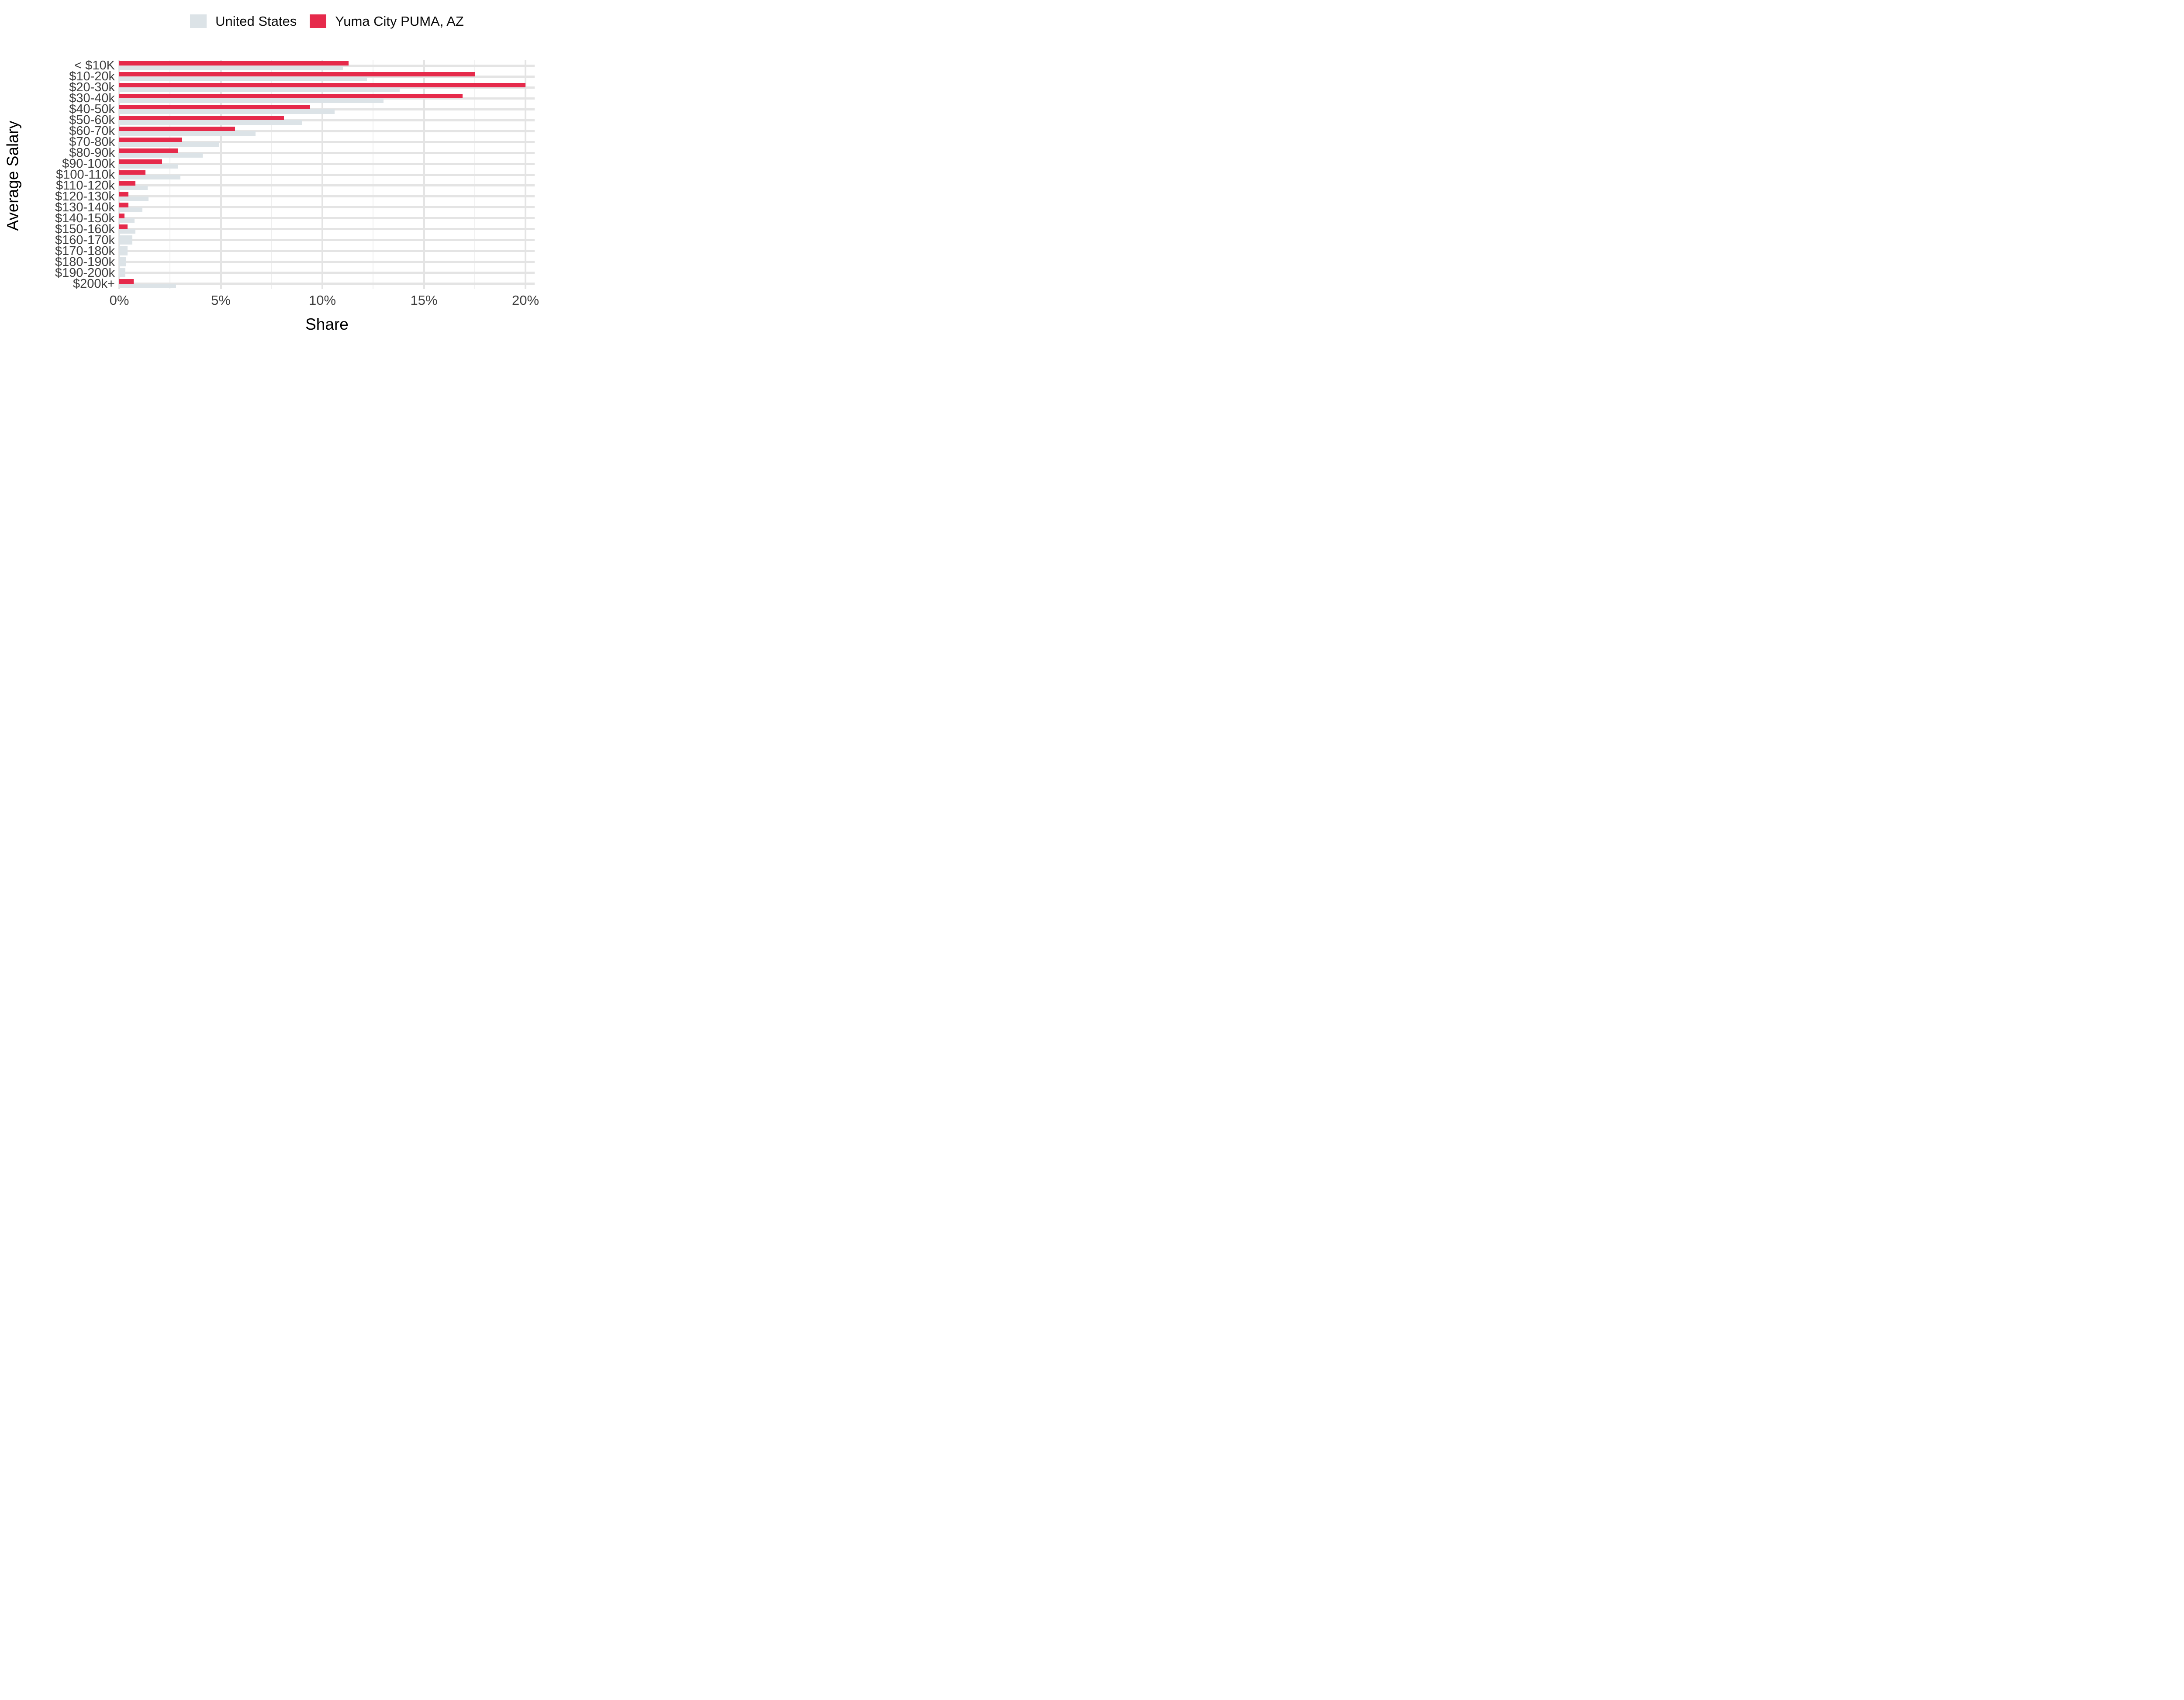 This screenshot has height=1700, width=2184. What do you see at coordinates (149, 177) in the screenshot?
I see `bar-us-$100-110k` at bounding box center [149, 177].